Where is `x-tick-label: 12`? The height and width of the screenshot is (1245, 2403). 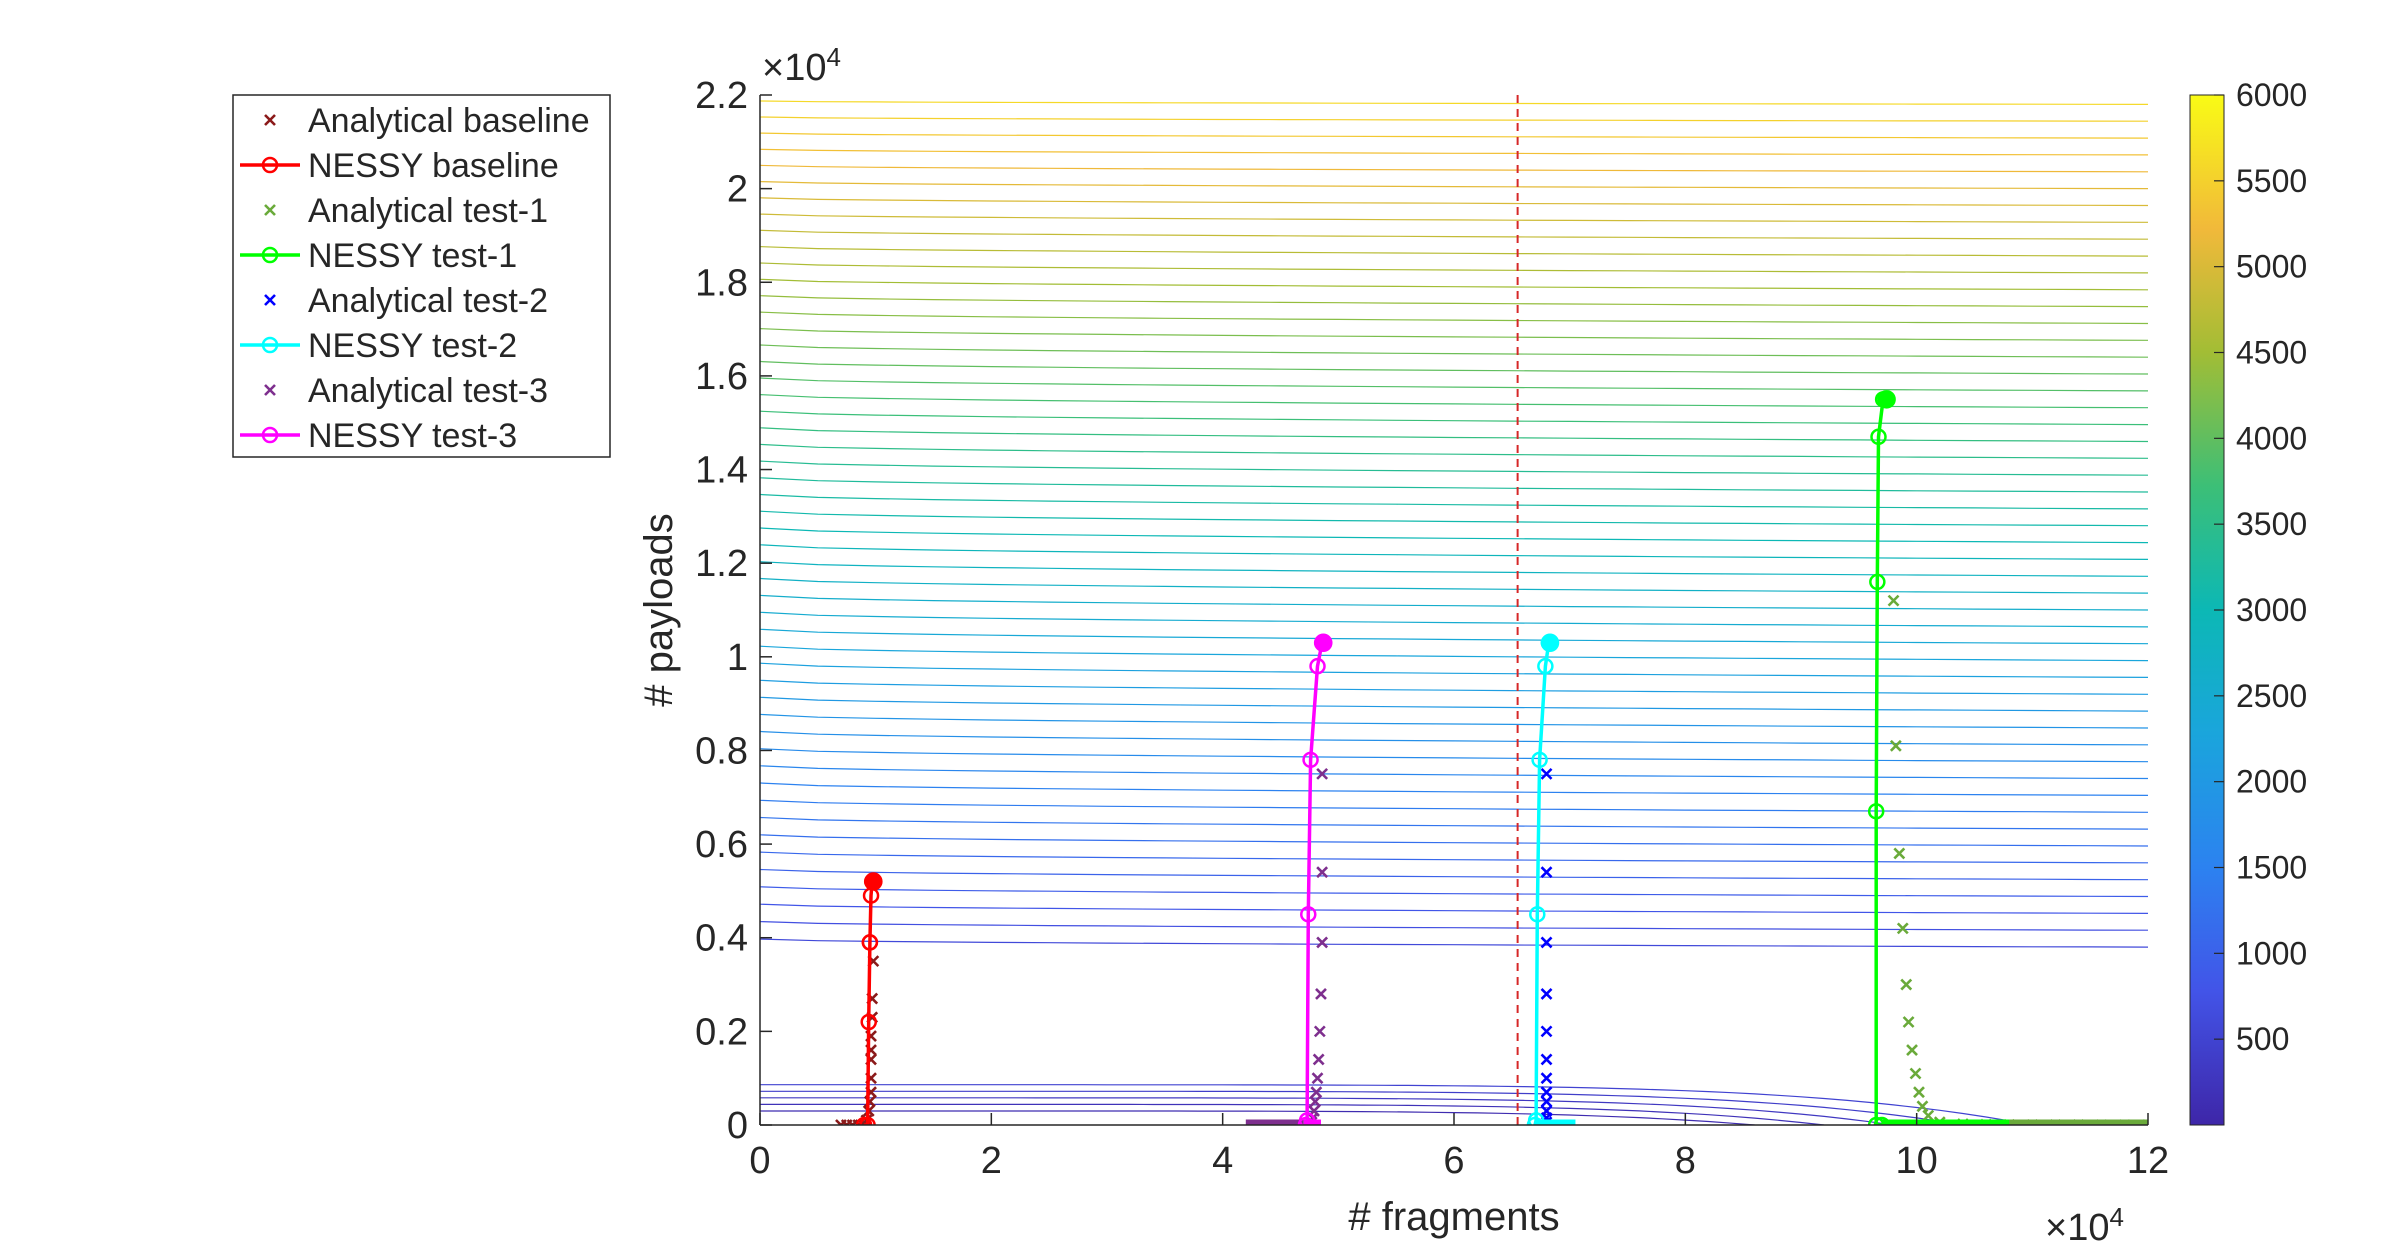 x-tick-label: 12 is located at coordinates (2148, 1161).